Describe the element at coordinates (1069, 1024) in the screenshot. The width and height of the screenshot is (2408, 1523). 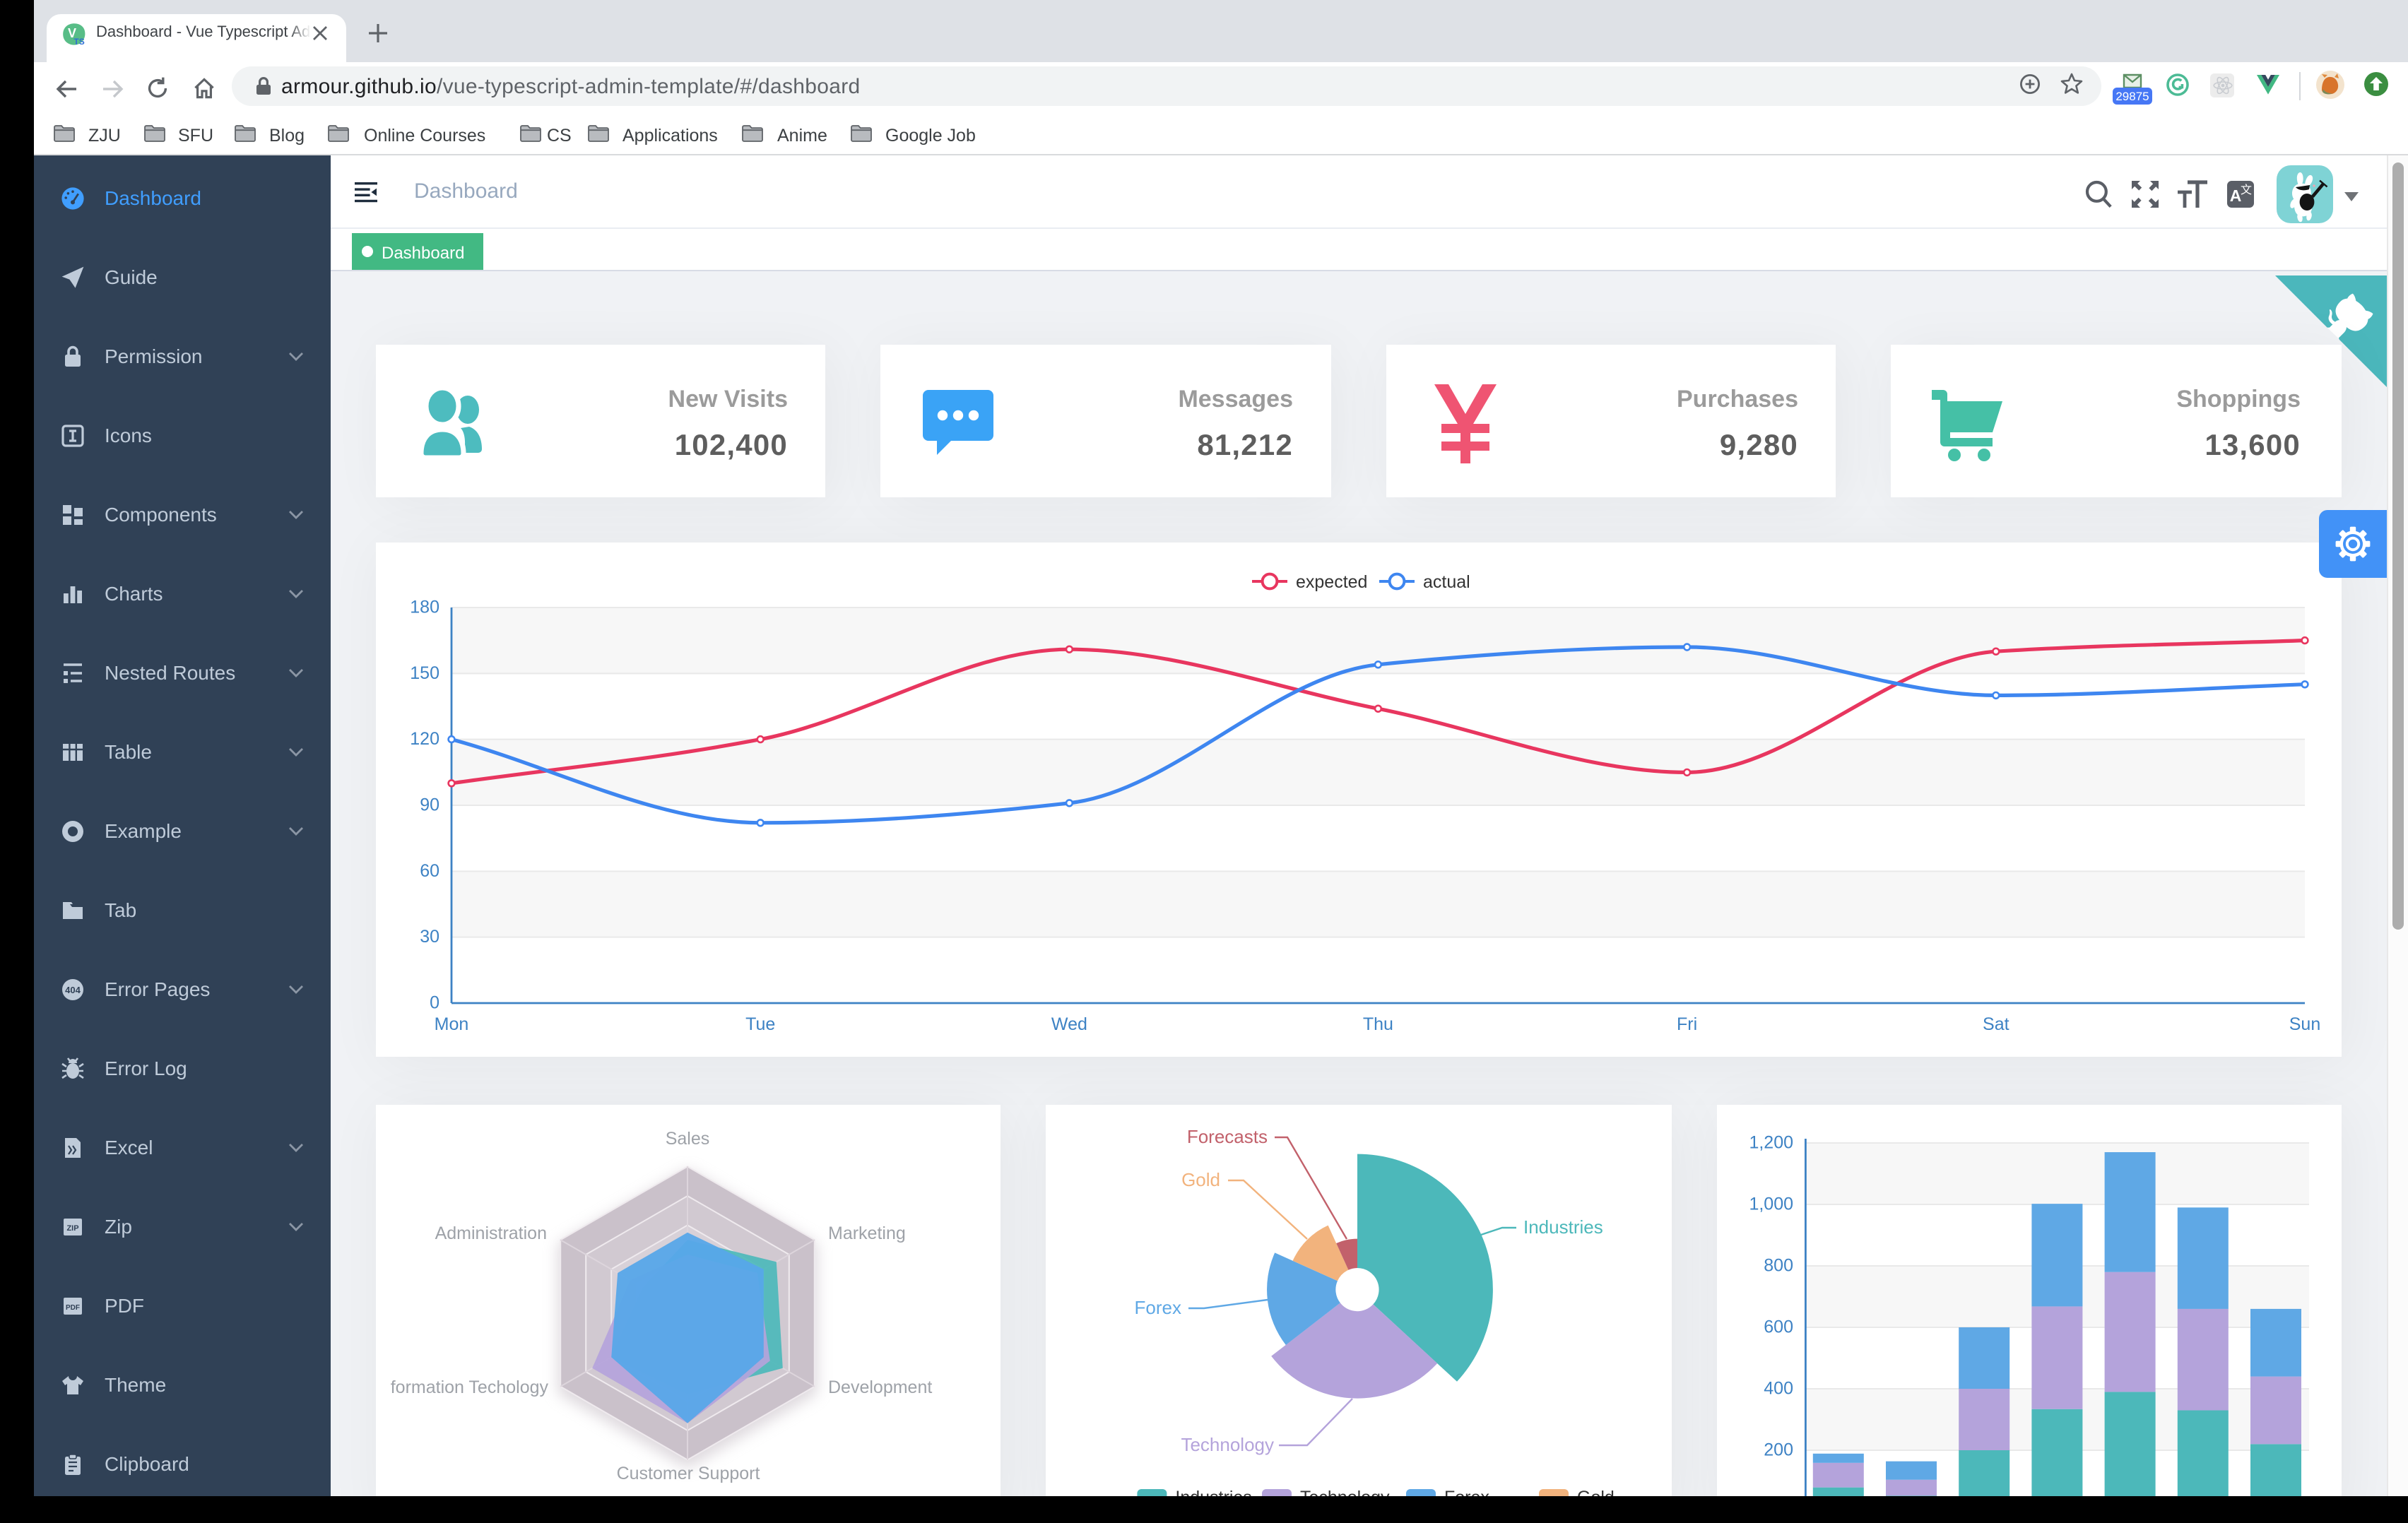
I see `svg-text: Wed` at that location.